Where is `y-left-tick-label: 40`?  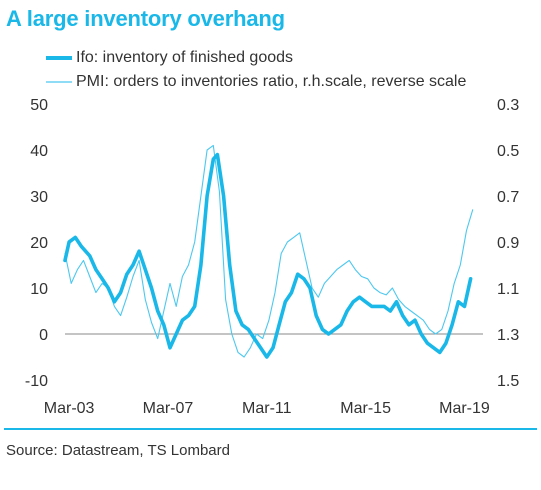 y-left-tick-label: 40 is located at coordinates (39, 151).